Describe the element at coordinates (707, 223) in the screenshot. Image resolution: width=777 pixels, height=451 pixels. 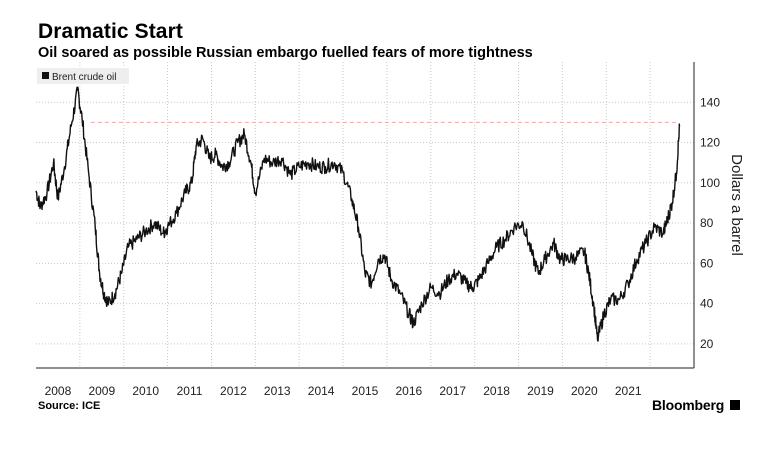
I see `y-tick-label: 80` at that location.